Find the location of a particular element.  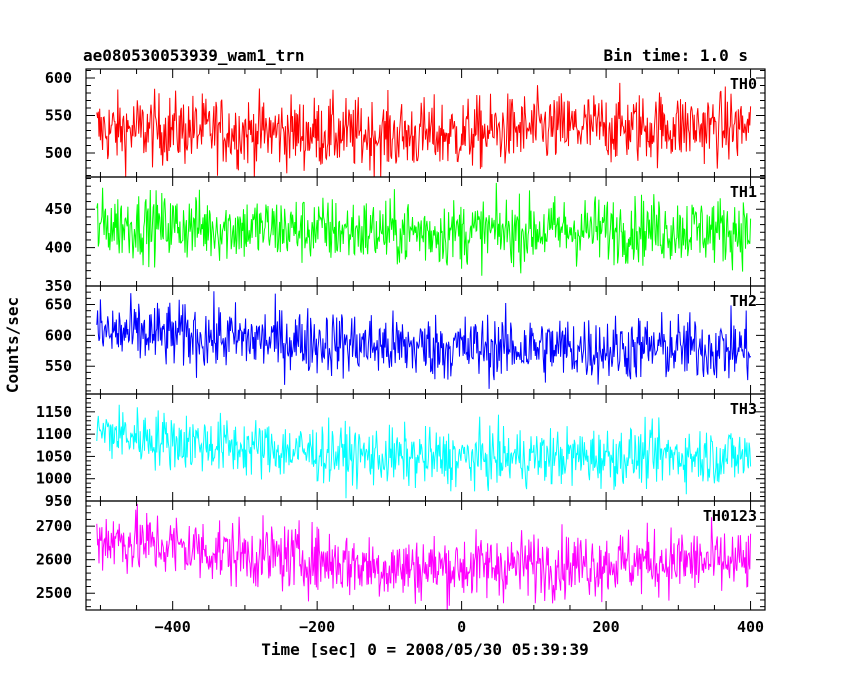

series-line-th0123 is located at coordinates (424, 556).